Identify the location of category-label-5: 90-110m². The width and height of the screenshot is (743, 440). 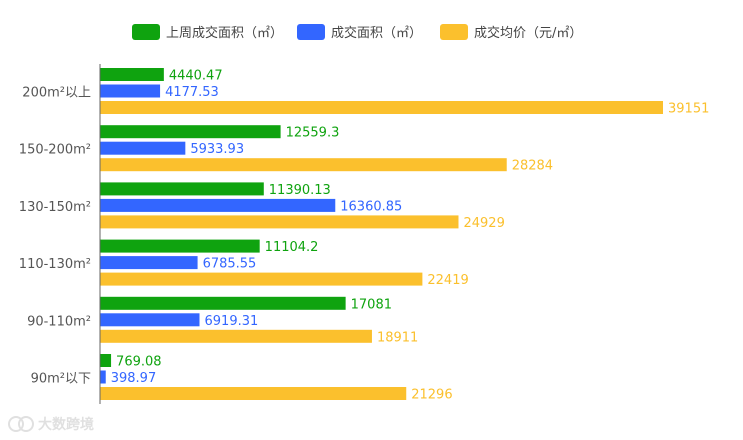
(59, 321).